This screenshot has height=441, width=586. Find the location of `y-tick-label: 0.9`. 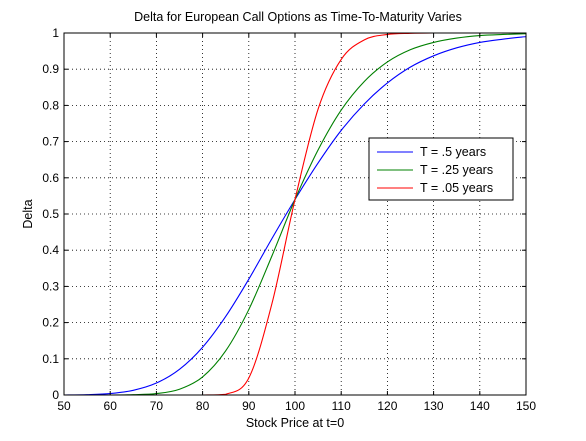

y-tick-label: 0.9 is located at coordinates (50, 69).